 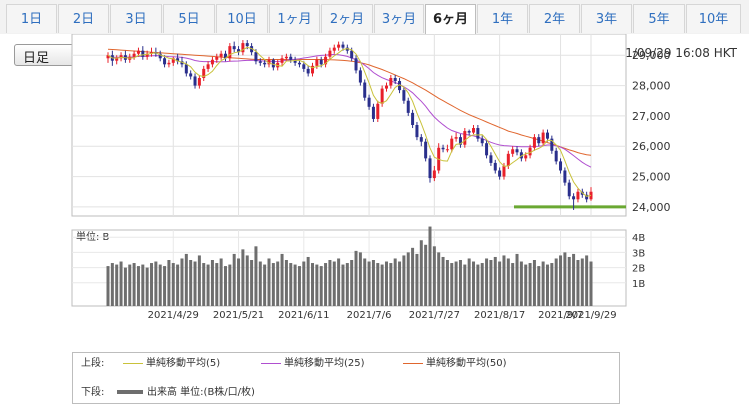 What do you see at coordinates (450, 19) in the screenshot?
I see `tab-8: 6ヶ月` at bounding box center [450, 19].